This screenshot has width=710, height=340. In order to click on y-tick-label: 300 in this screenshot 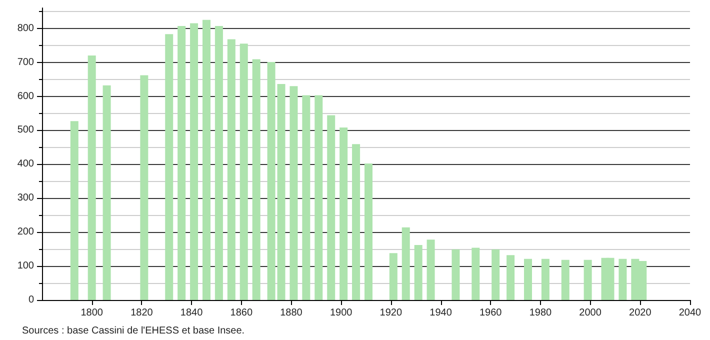, I will do `click(25, 198)`.